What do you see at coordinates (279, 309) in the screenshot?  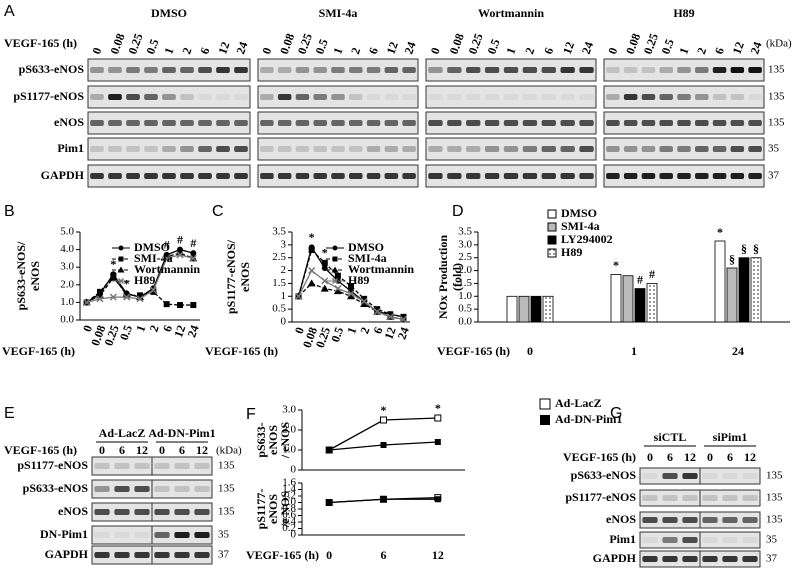 I see `y-tick-label: 0.5` at bounding box center [279, 309].